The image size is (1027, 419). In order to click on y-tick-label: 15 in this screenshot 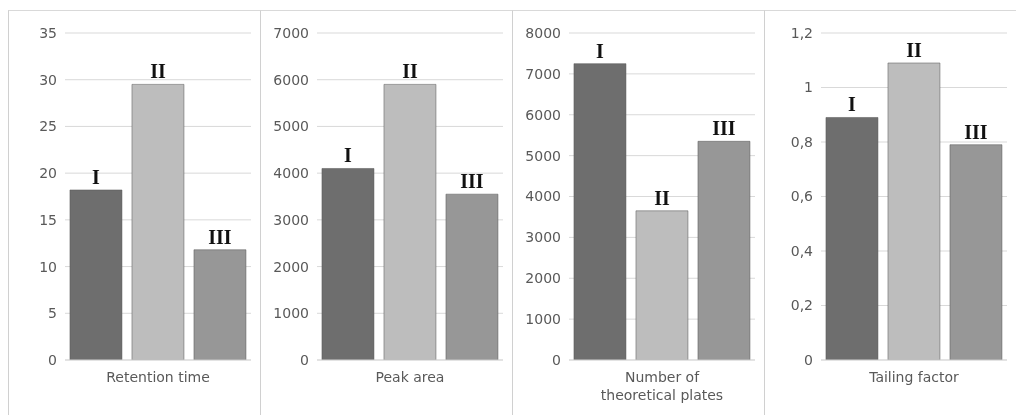, I will do `click(48, 219)`.